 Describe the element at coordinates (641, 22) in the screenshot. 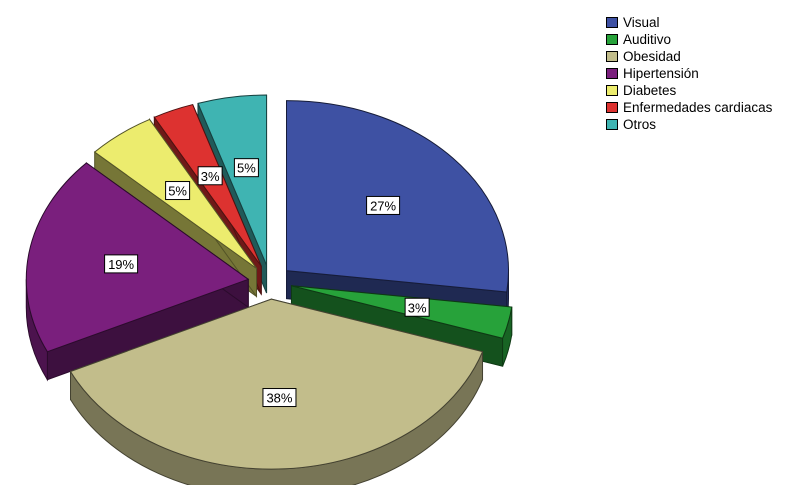

I see `legend-label: Visual` at that location.